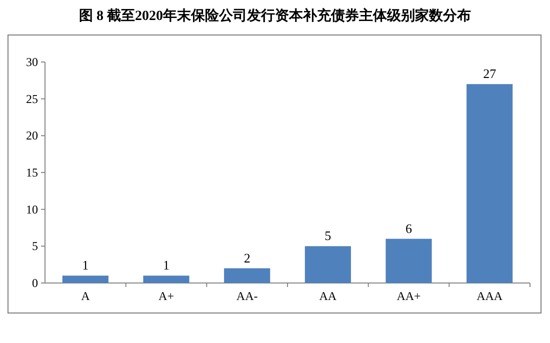  Describe the element at coordinates (32, 99) in the screenshot. I see `y-tick-label: 25` at that location.